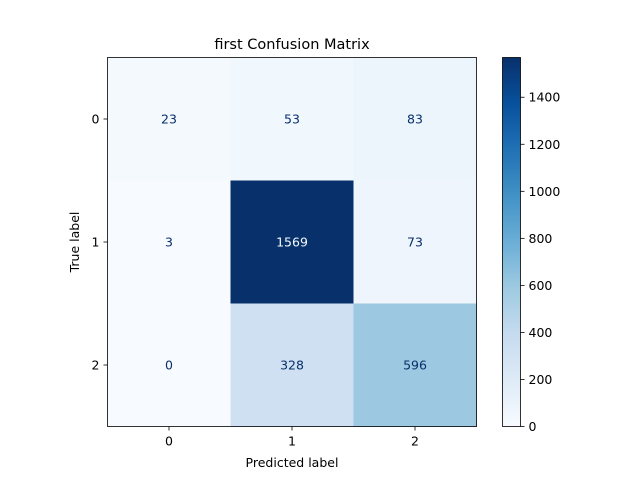  I want to click on x-tick-label: 0, so click(169, 441).